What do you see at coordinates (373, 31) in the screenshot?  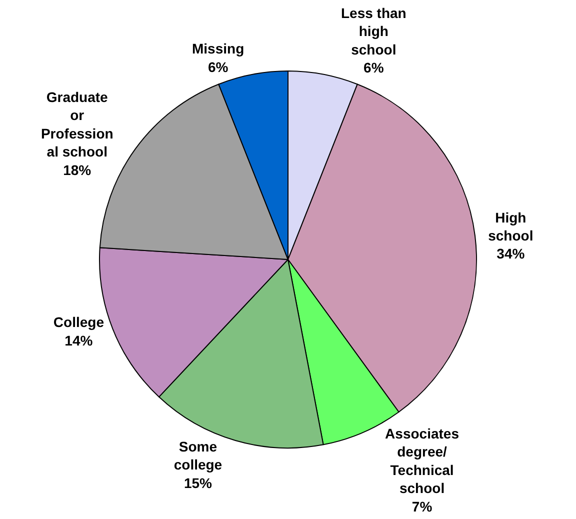 I see `slice-label: Less than high school` at bounding box center [373, 31].